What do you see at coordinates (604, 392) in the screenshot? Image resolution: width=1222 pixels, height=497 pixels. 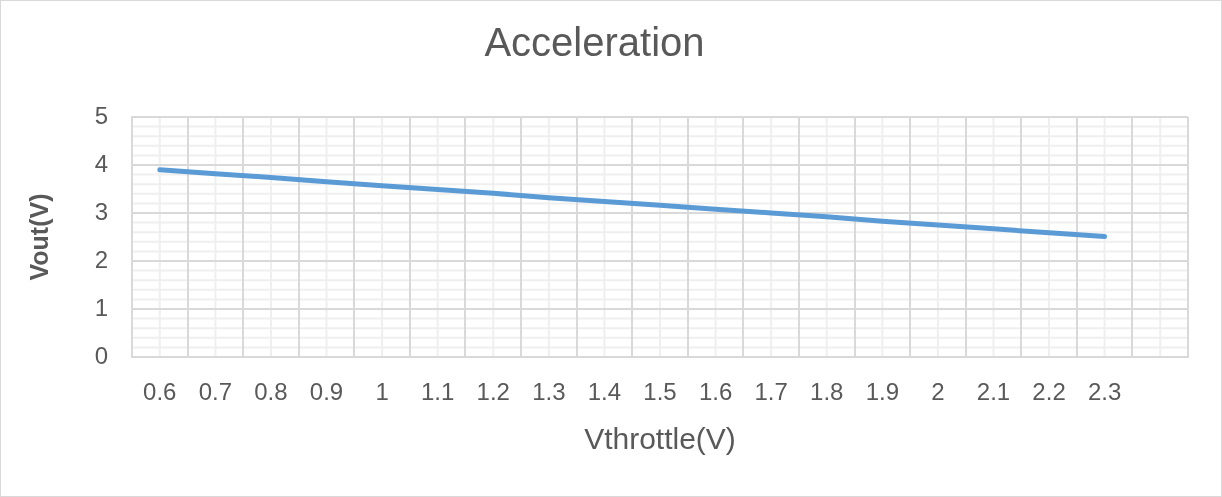 I see `x-tick-label: 1.4` at bounding box center [604, 392].